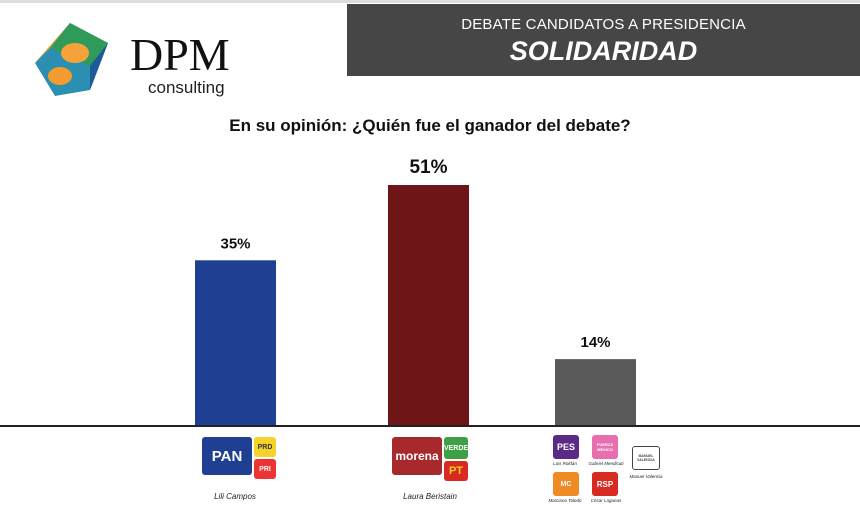 This screenshot has height=511, width=860. Describe the element at coordinates (605, 484) in the screenshot. I see `rsp-logo-icon: RSP` at that location.